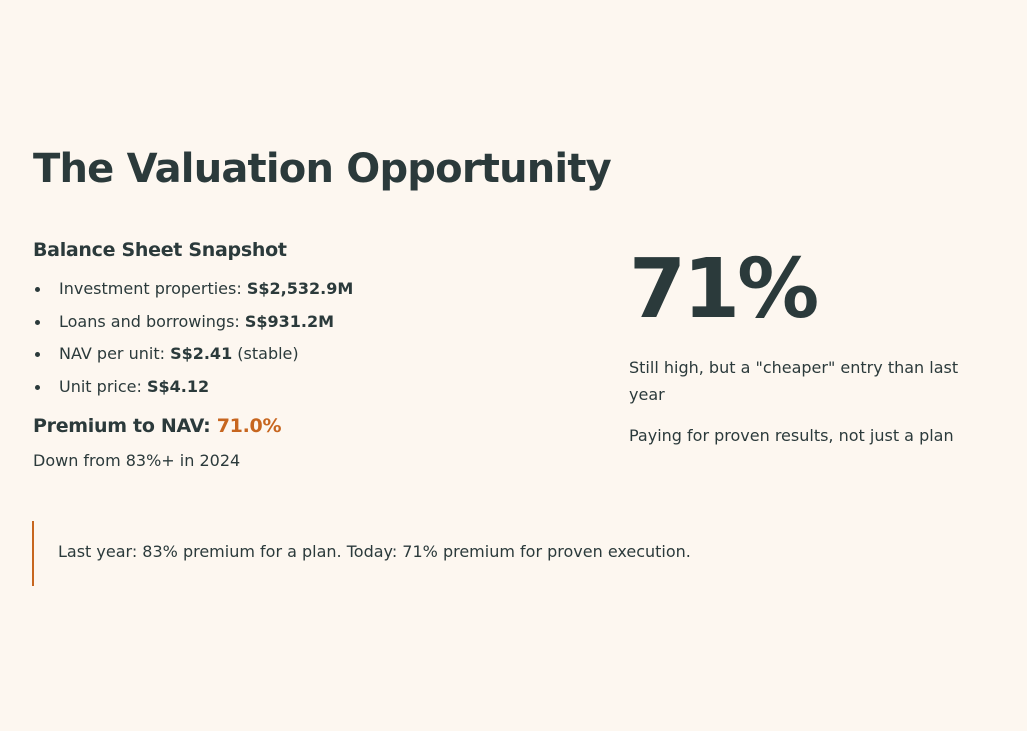 The width and height of the screenshot is (1027, 731). Describe the element at coordinates (289, 321) in the screenshot. I see `item-value: S$931.2M` at that location.